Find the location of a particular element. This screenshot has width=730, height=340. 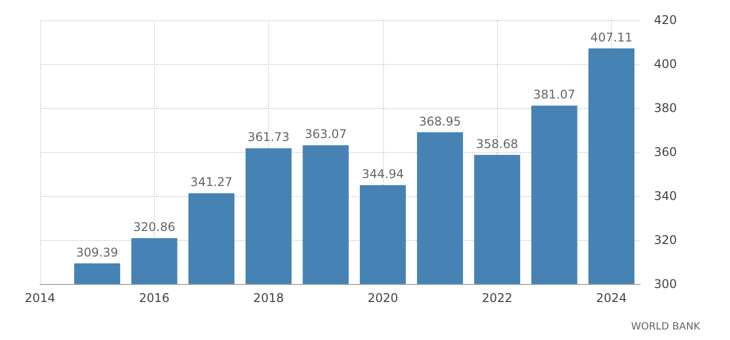

data-label: 361.73 is located at coordinates (269, 137).